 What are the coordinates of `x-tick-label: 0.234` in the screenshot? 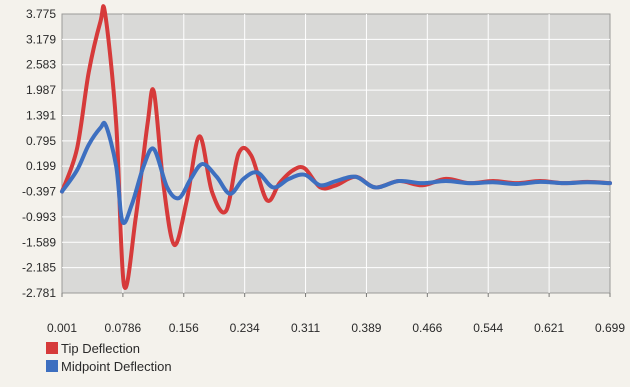 It's located at (245, 328).